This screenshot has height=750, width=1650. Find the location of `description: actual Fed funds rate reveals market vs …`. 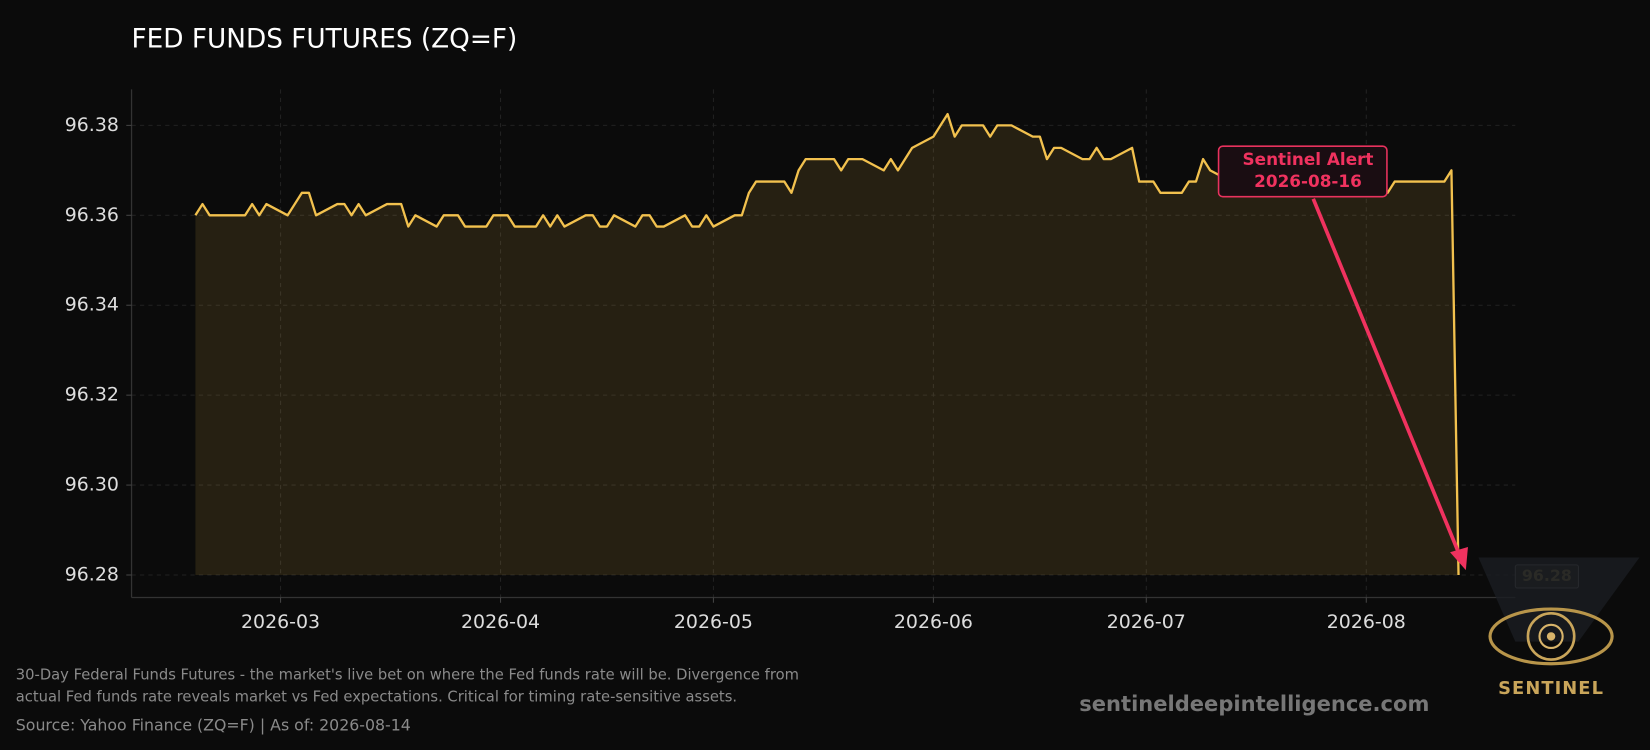

description: actual Fed funds rate reveals market vs … is located at coordinates (376, 696).